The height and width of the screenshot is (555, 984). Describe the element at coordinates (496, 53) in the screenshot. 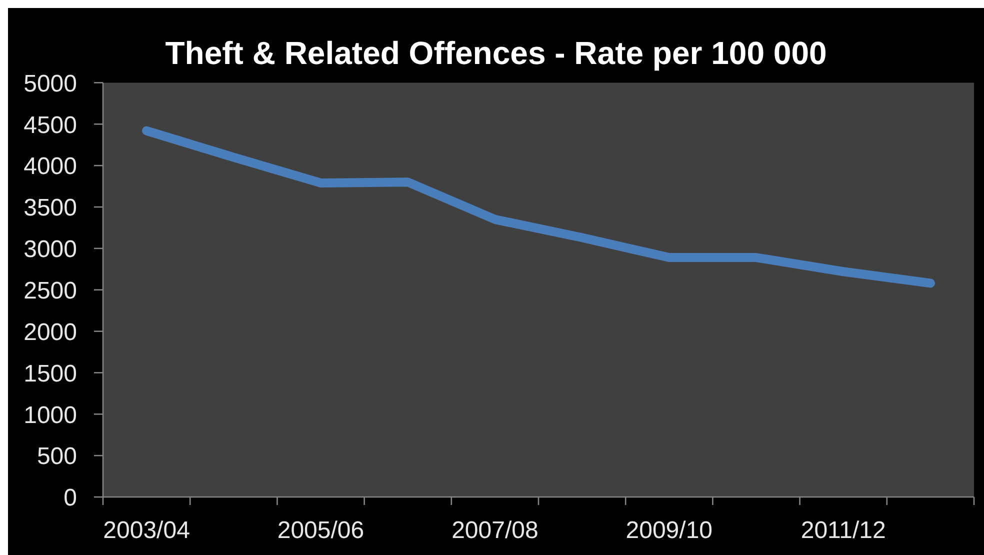

I see `chart-title: Theft & Related Offences - Rate per 100 000` at that location.